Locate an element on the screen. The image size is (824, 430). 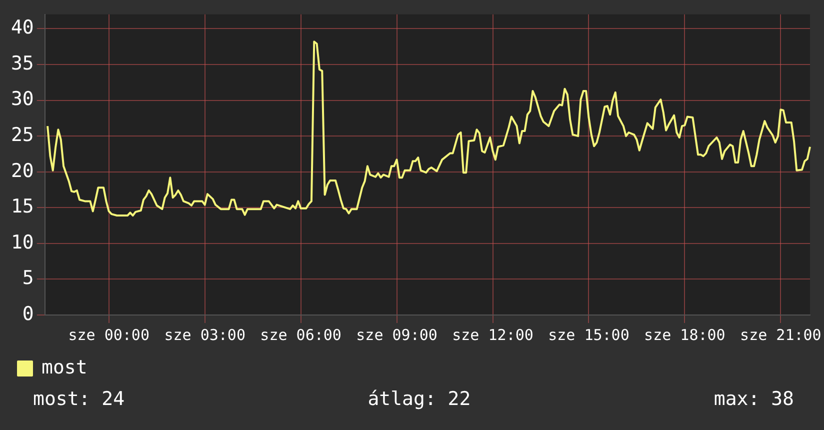
legend-label: most is located at coordinates (65, 367).